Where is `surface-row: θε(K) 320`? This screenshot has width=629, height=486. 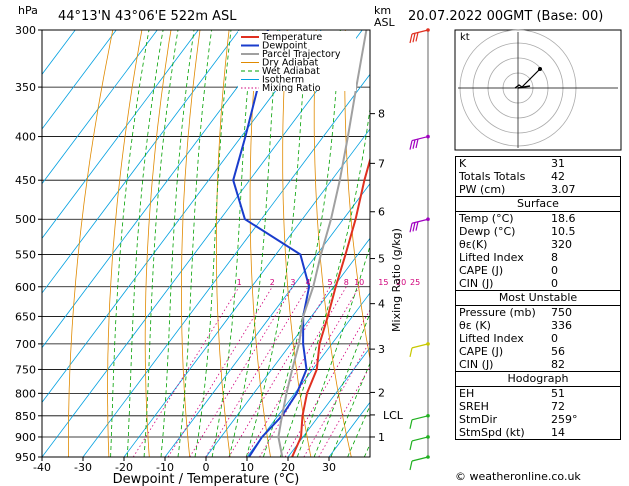
surface-row: θε(K) 320 is located at coordinates (538, 244).